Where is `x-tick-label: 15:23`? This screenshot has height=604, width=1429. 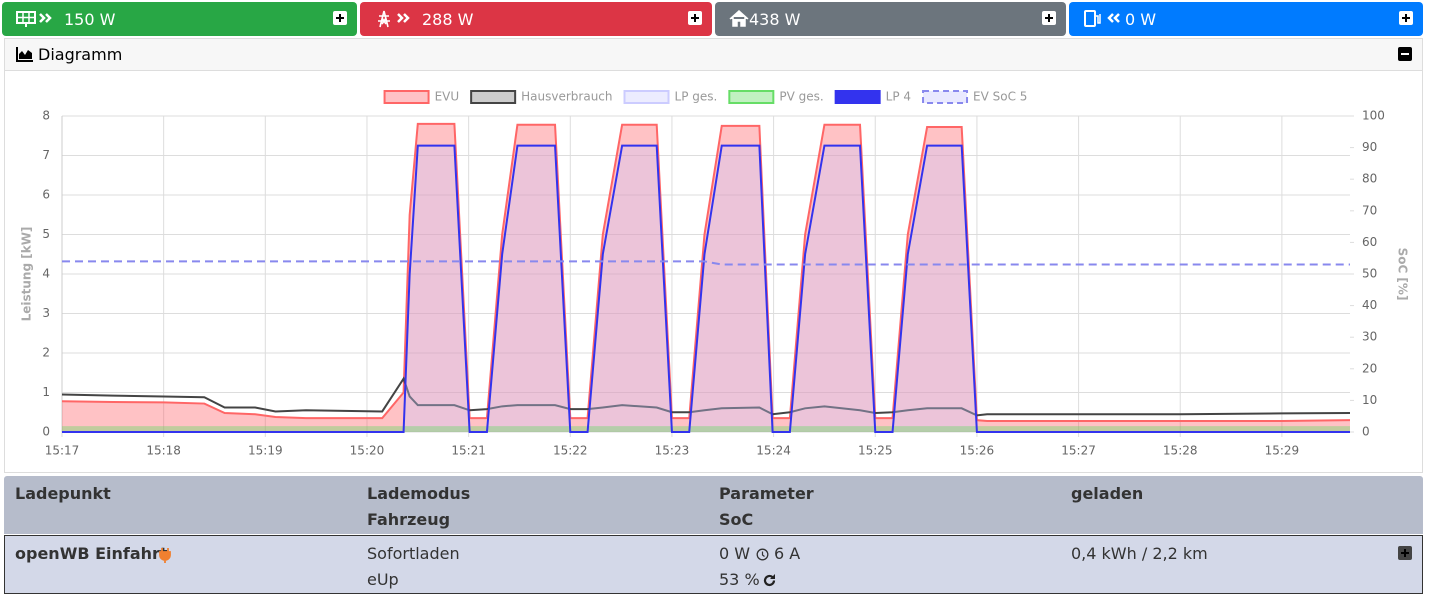 x-tick-label: 15:23 is located at coordinates (672, 451).